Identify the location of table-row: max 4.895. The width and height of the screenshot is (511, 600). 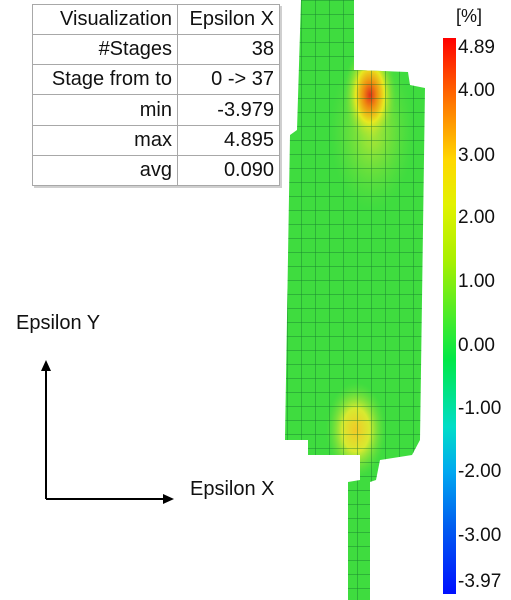
(156, 140).